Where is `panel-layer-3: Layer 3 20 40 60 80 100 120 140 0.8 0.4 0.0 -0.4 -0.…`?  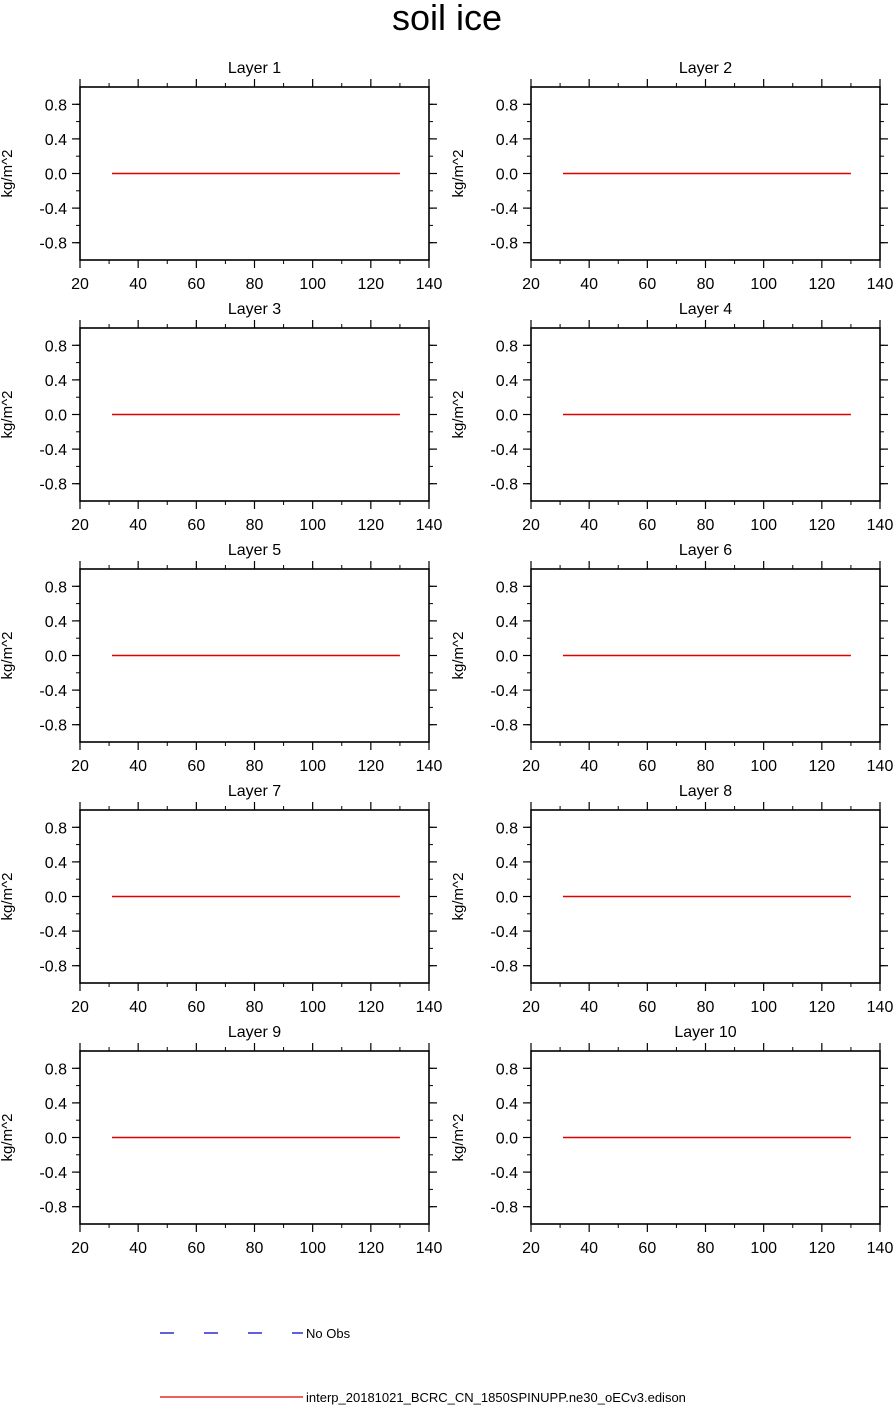
panel-layer-3: Layer 3 20 40 60 80 100 120 140 0.8 0.4 0.0 -0.4 -0.… is located at coordinates (221, 417).